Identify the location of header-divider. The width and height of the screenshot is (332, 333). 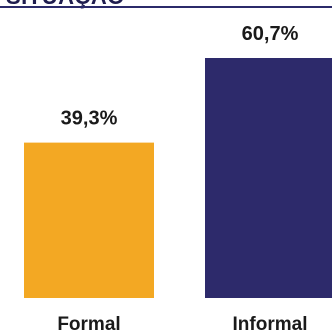
(166, 7).